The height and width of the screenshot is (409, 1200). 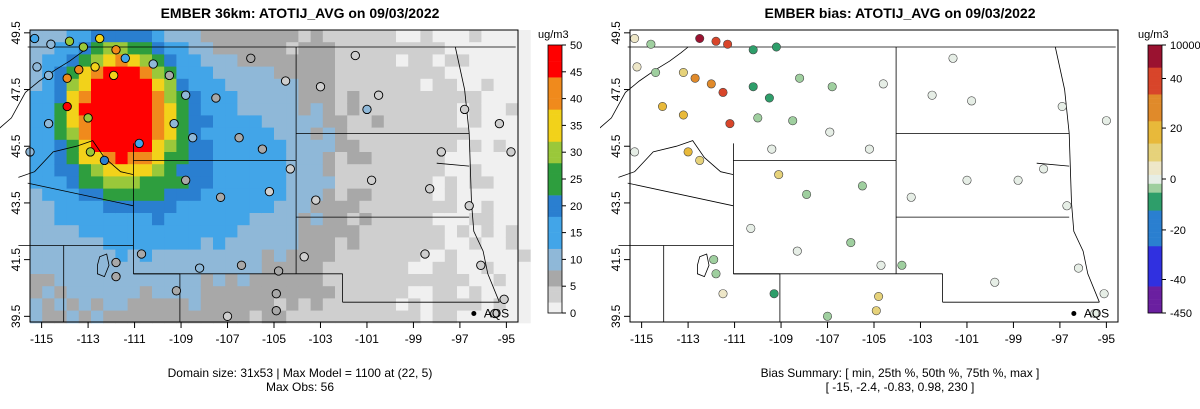 I want to click on left-x-tick-label: -95, so click(x=507, y=339).